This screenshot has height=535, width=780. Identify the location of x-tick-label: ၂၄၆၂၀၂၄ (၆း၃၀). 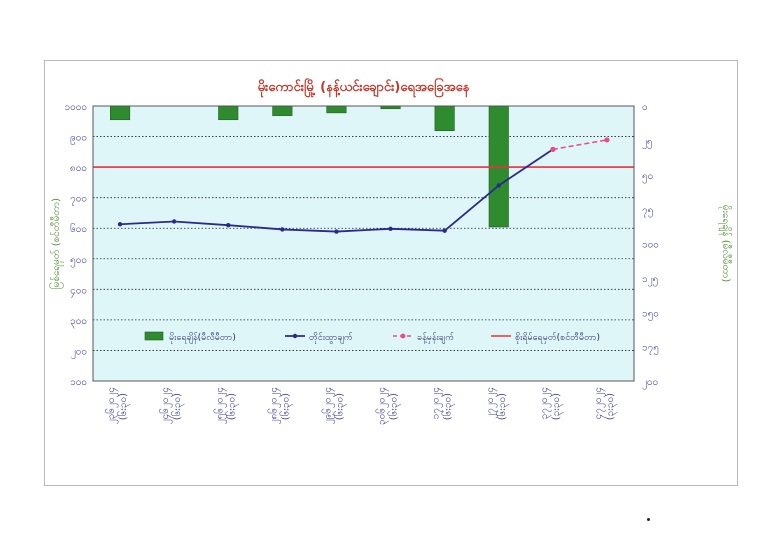
(171, 405).